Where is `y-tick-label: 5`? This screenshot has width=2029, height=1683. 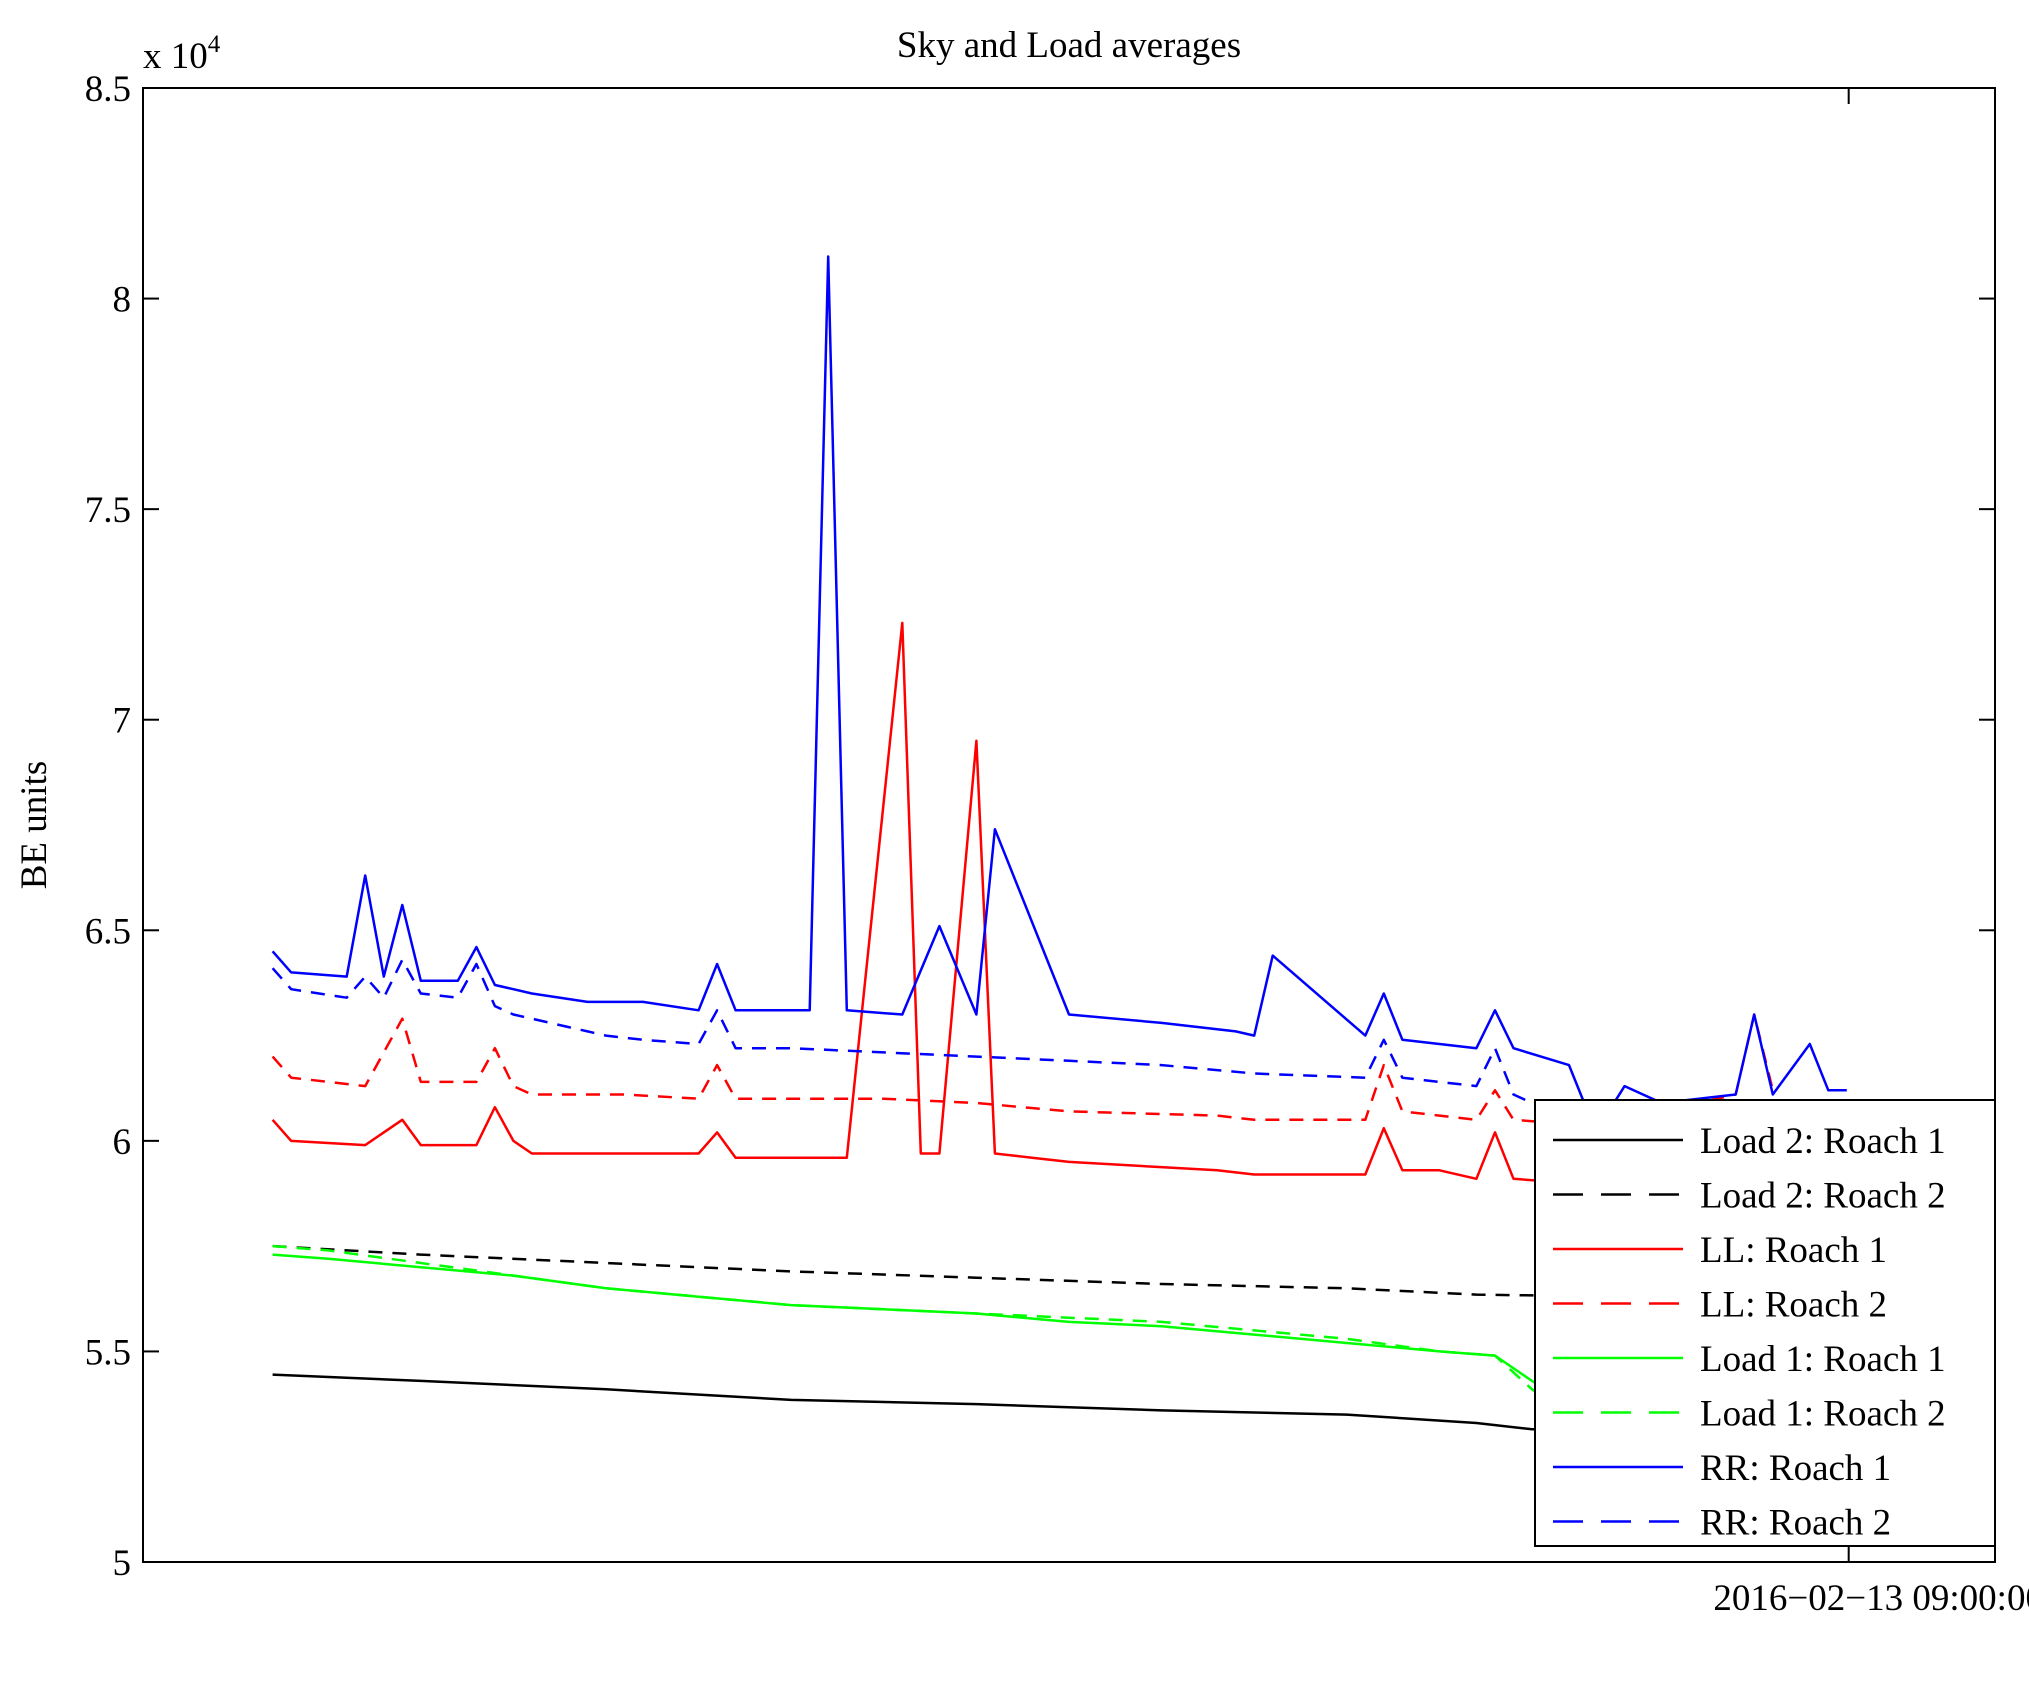
y-tick-label: 5 is located at coordinates (122, 1563).